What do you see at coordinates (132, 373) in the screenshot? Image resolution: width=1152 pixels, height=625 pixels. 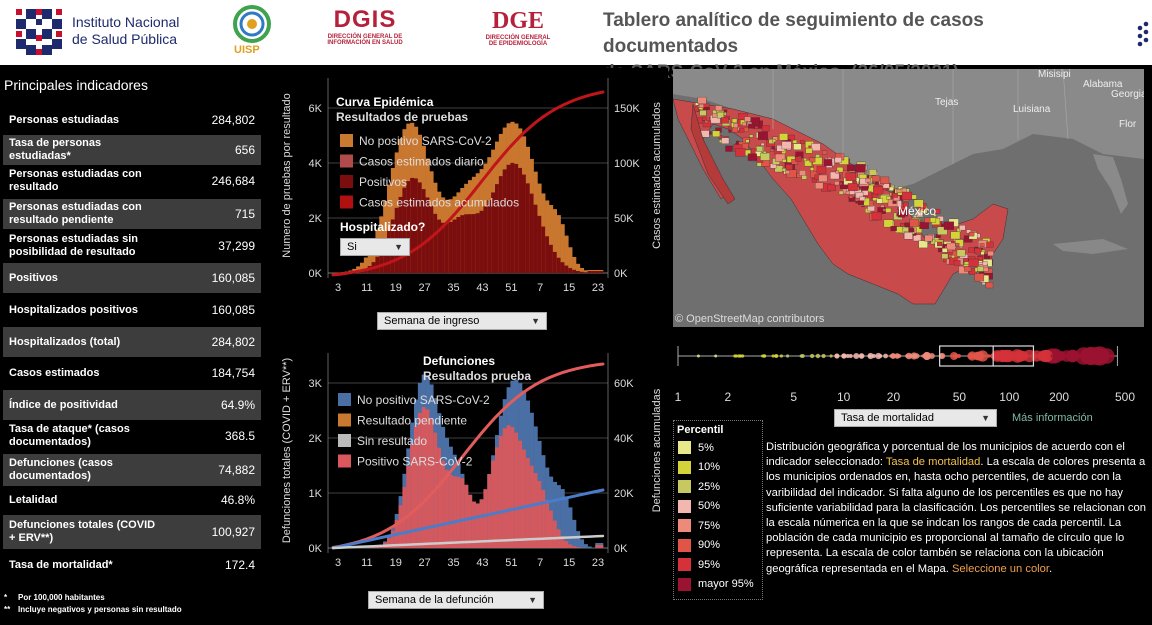 I see `indicator-row: Casos estimados 184,754` at bounding box center [132, 373].